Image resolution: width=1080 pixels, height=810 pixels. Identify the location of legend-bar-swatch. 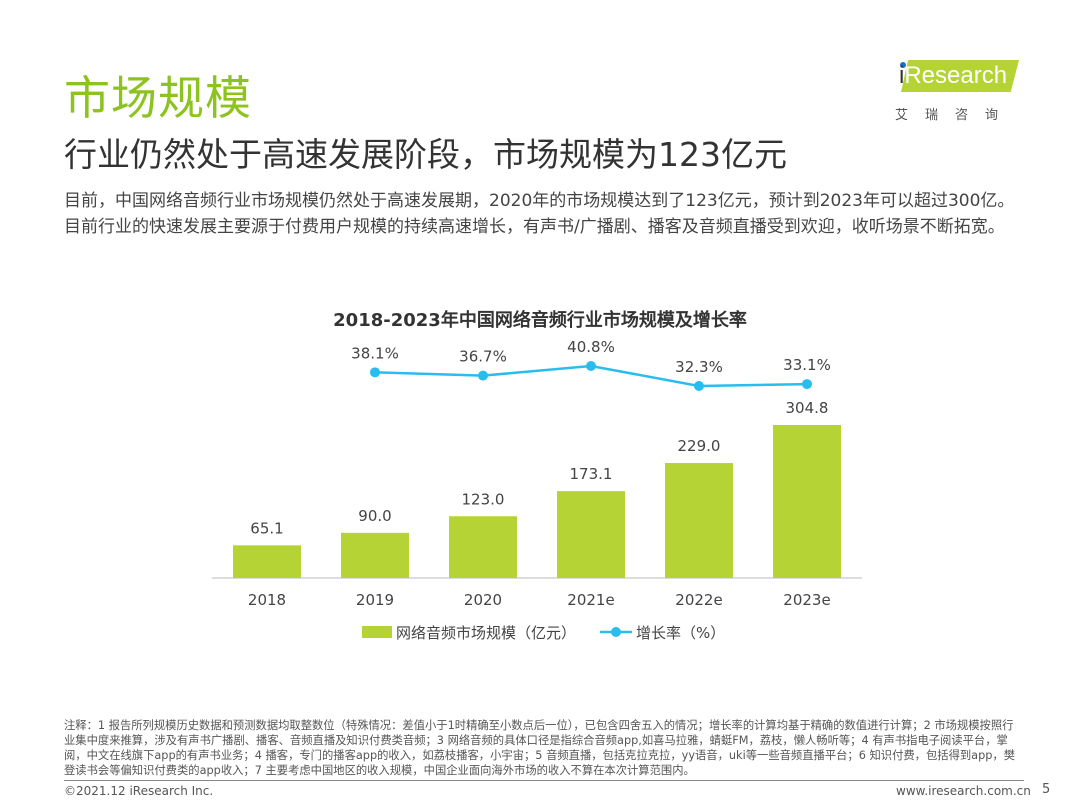
(377, 632).